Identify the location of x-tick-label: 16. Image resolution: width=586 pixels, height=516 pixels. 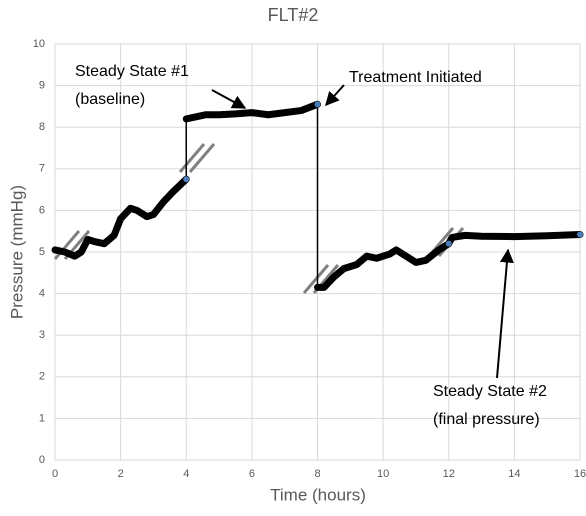
(580, 474).